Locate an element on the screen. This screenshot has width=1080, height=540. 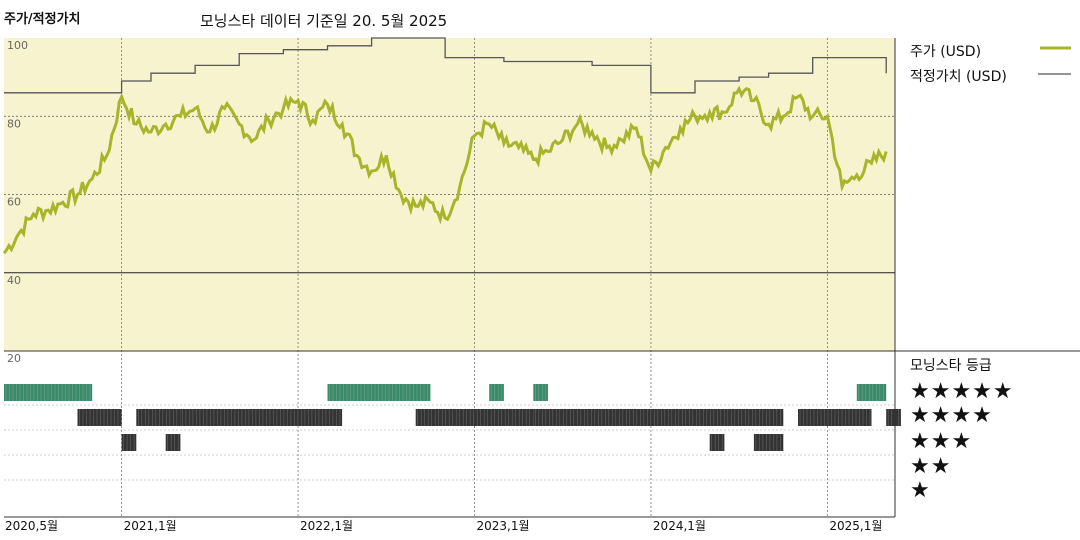
rating-title: 모닝스타 등급 is located at coordinates (951, 366).